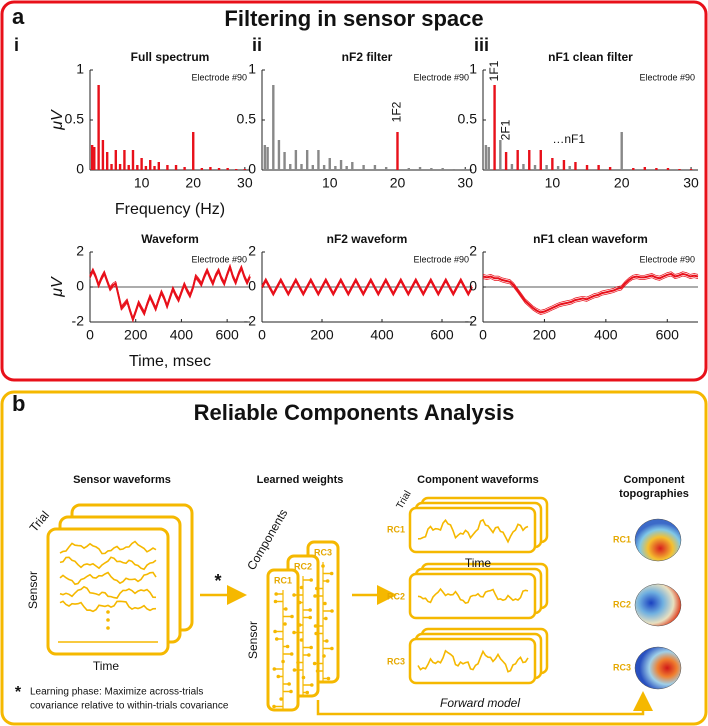  What do you see at coordinates (252, 251) in the screenshot?
I see `y-tick-label: 2` at bounding box center [252, 251].